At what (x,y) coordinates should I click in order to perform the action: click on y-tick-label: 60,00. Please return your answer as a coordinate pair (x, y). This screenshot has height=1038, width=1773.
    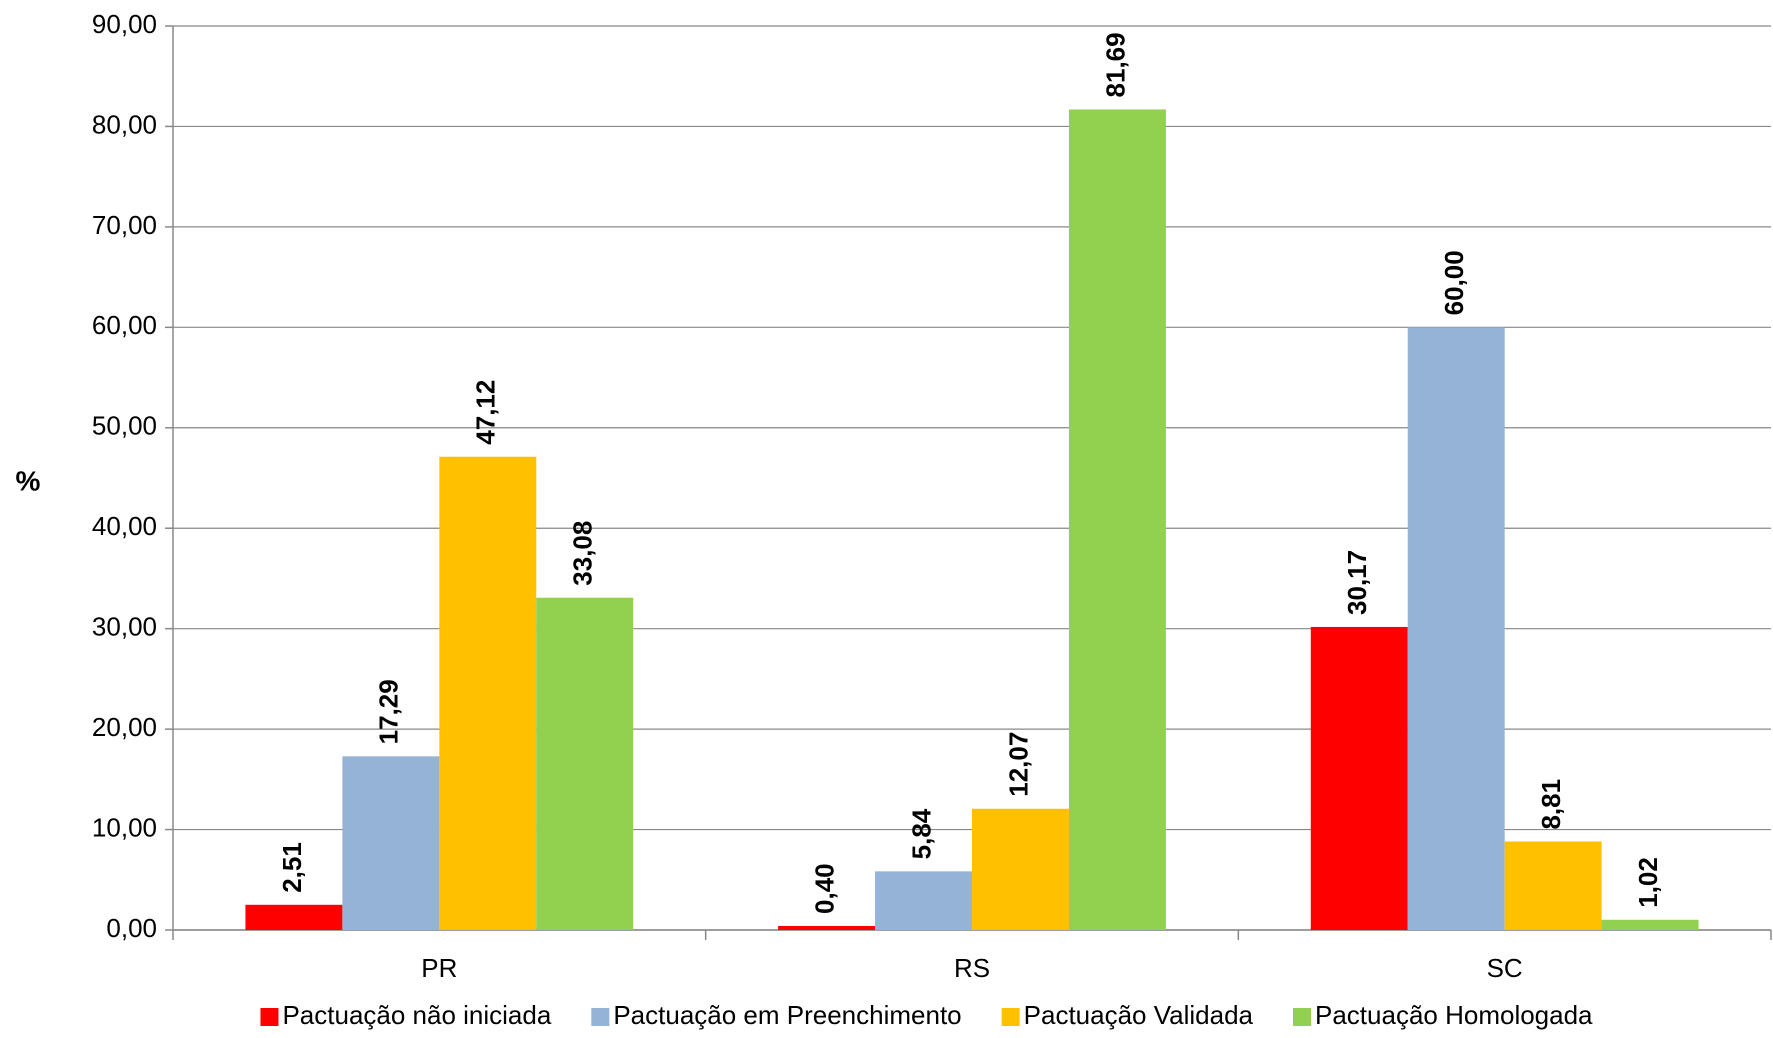
    Looking at the image, I should click on (124, 325).